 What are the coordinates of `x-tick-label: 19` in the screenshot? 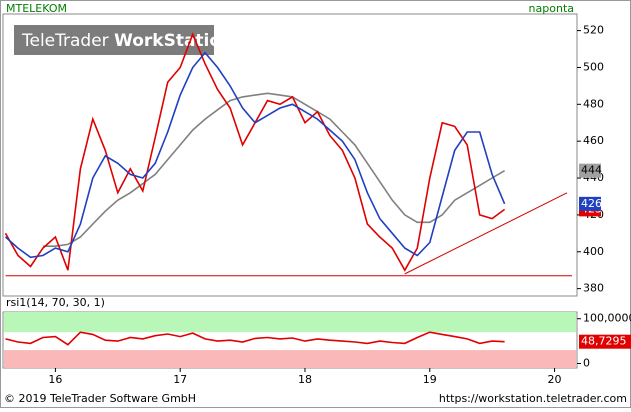 It's located at (430, 379).